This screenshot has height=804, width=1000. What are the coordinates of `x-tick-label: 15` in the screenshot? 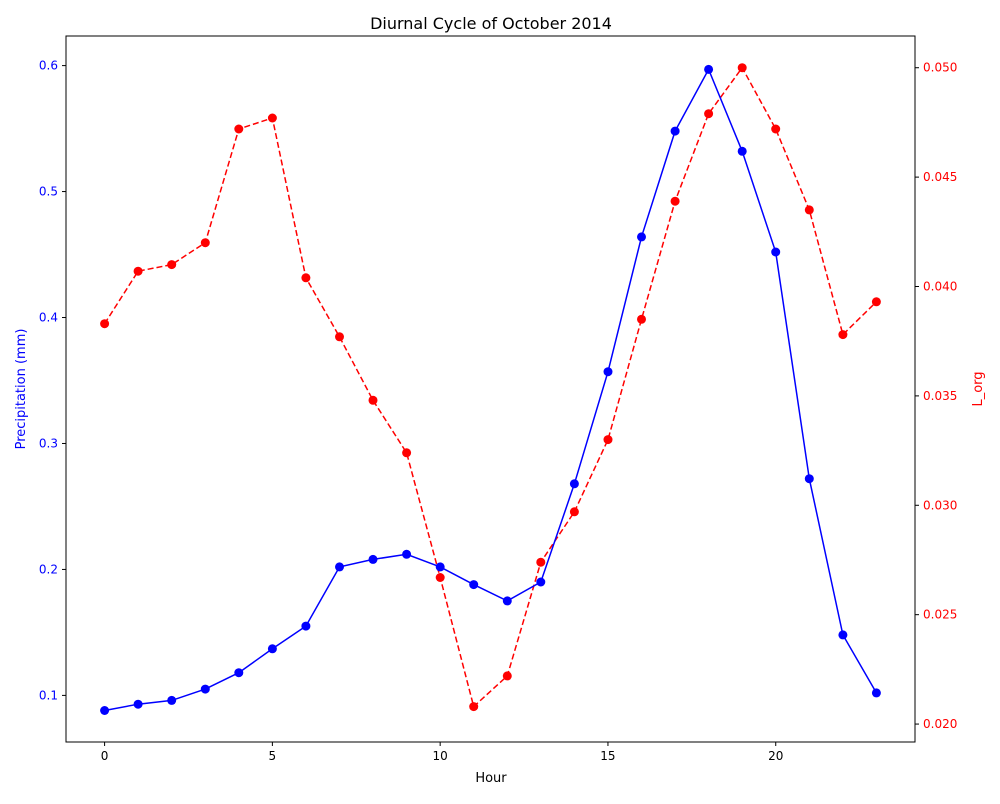 It's located at (607, 756).